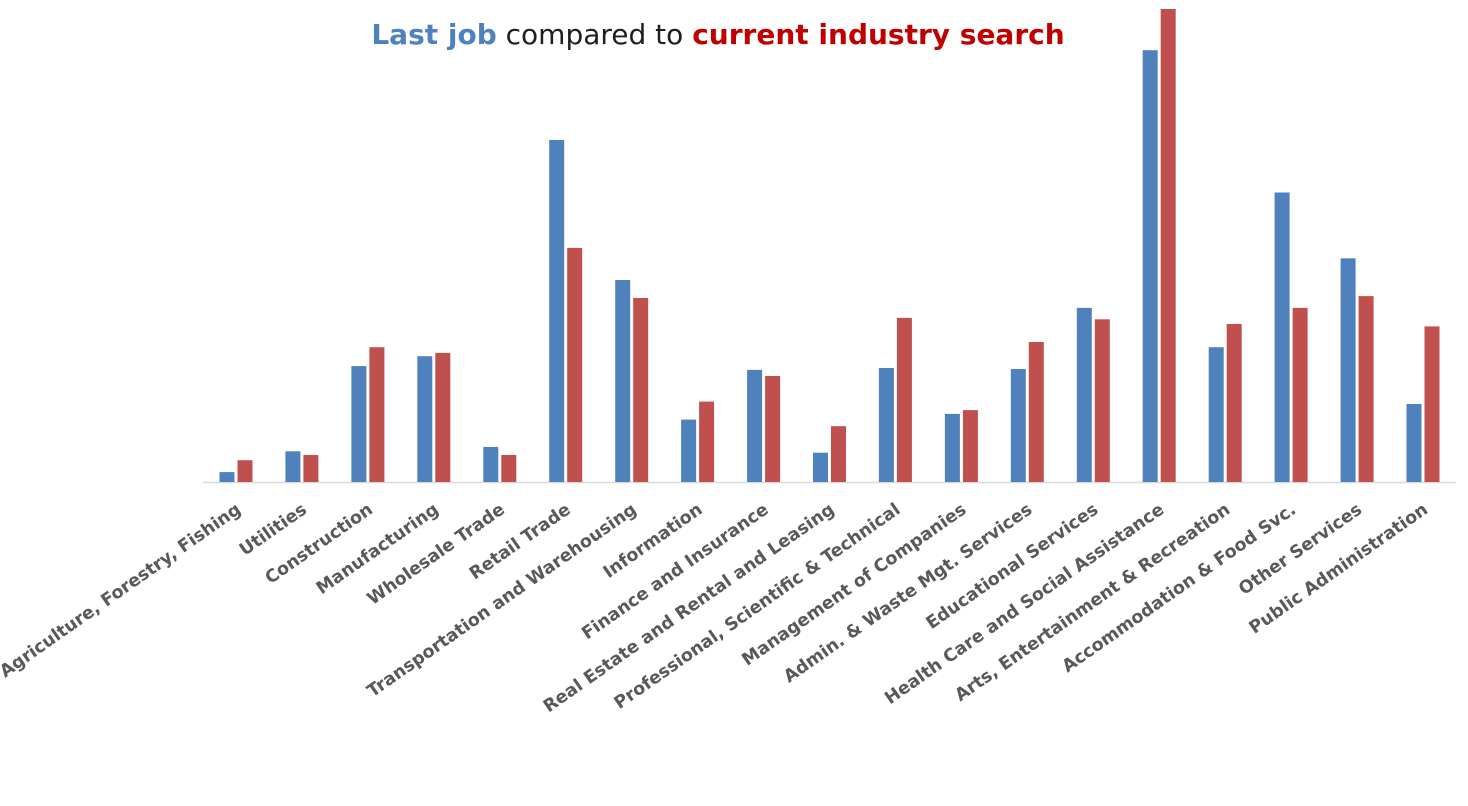  I want to click on title-compared-to: compared to, so click(594, 34).